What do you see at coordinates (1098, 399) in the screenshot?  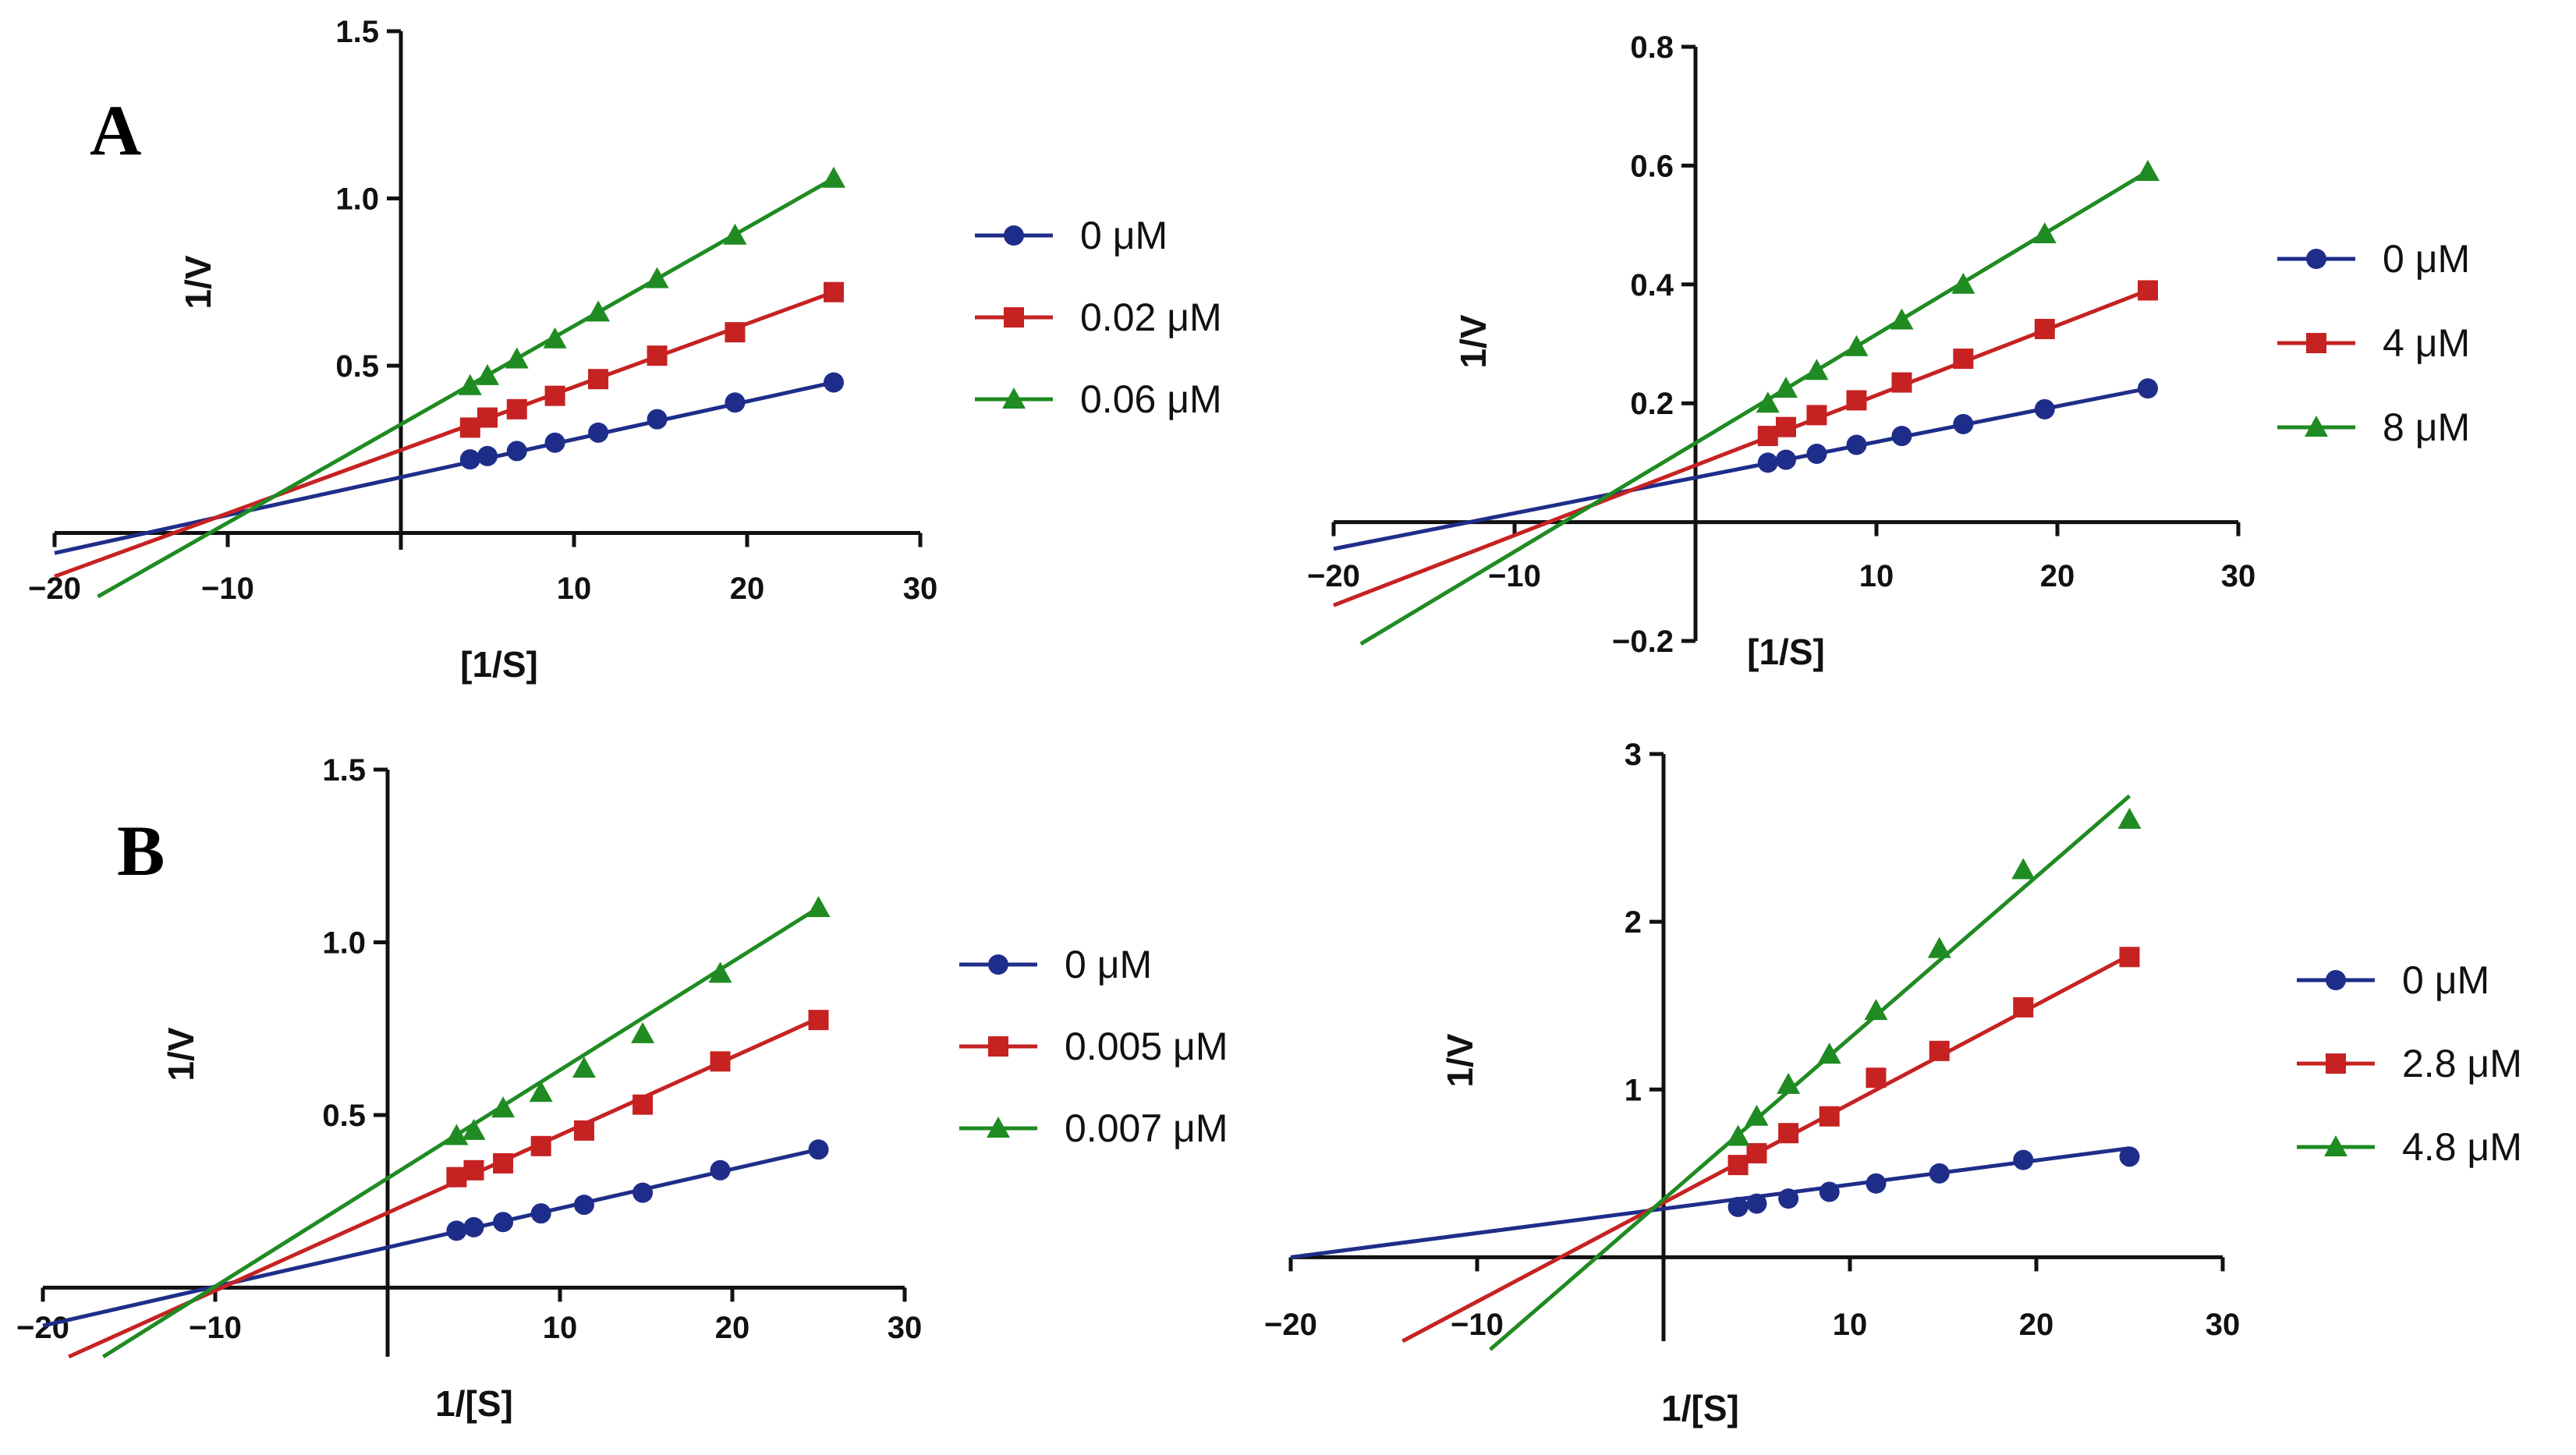 I see `legend-item: 0.06 μM` at bounding box center [1098, 399].